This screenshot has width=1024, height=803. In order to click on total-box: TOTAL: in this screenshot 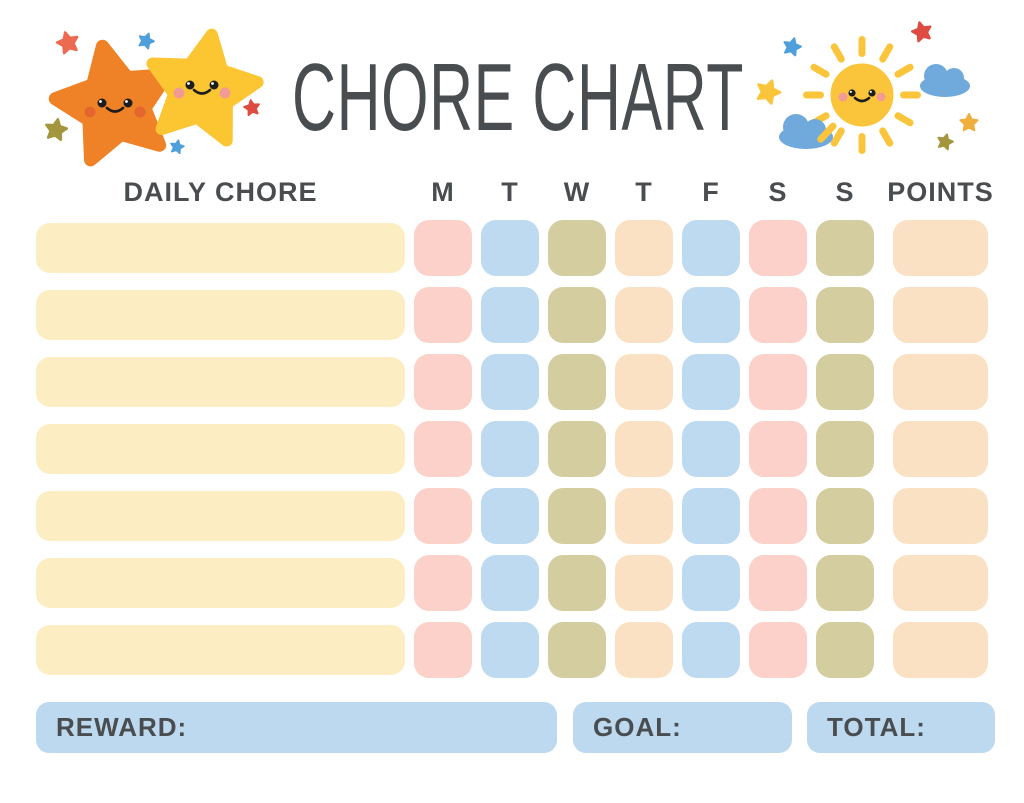, I will do `click(901, 727)`.